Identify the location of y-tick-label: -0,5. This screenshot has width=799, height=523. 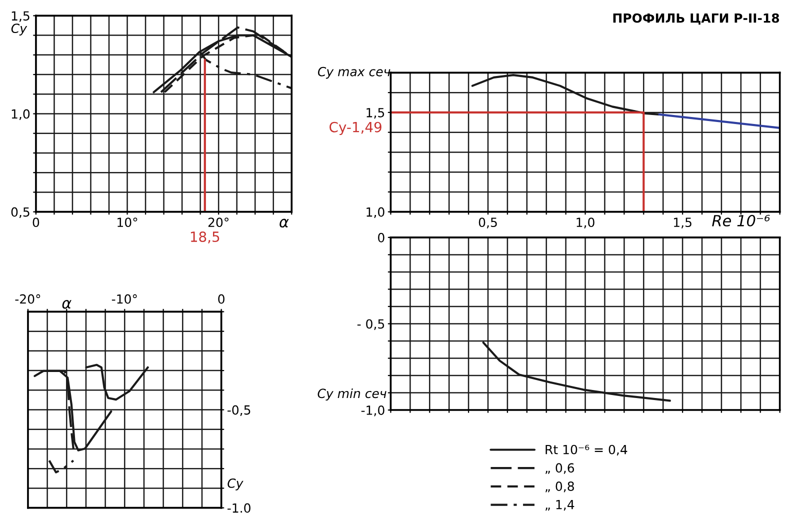
(238, 410).